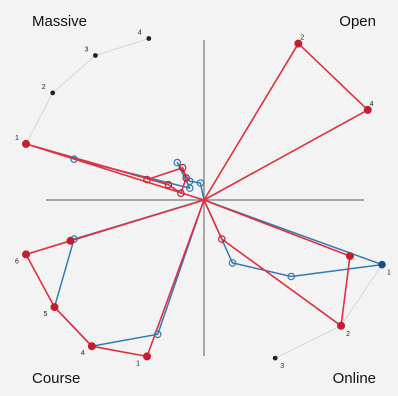 The image size is (398, 396). What do you see at coordinates (17, 138) in the screenshot?
I see `point-label-massive-1: 1` at bounding box center [17, 138].